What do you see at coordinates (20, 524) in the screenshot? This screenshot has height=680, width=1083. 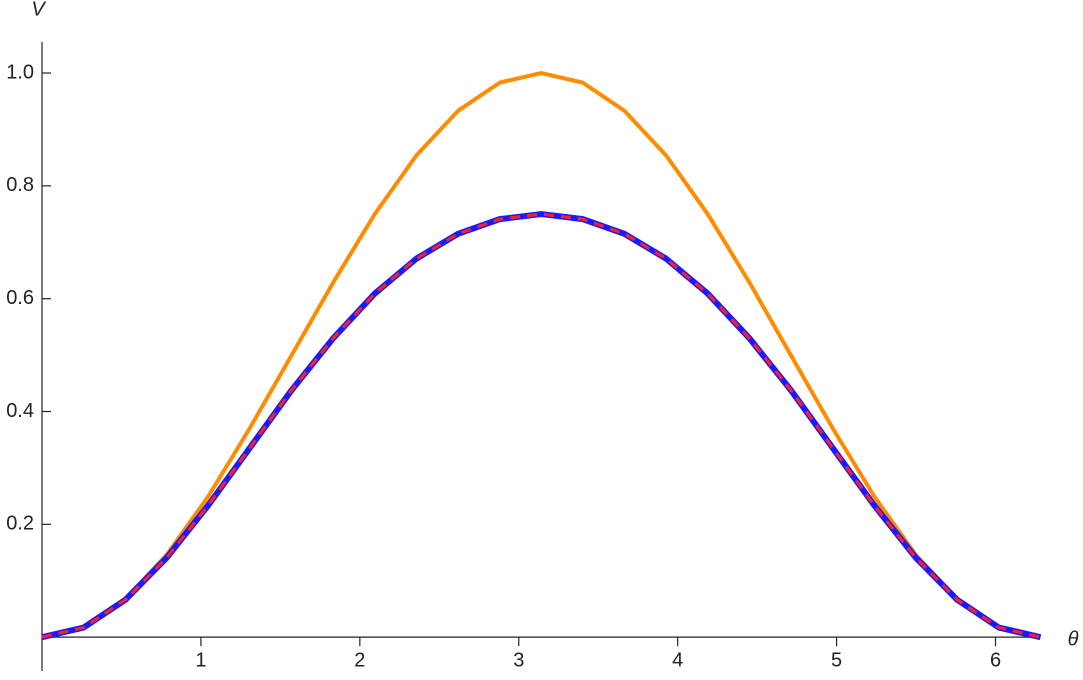 I see `y-tick-label: 0.2` at bounding box center [20, 524].